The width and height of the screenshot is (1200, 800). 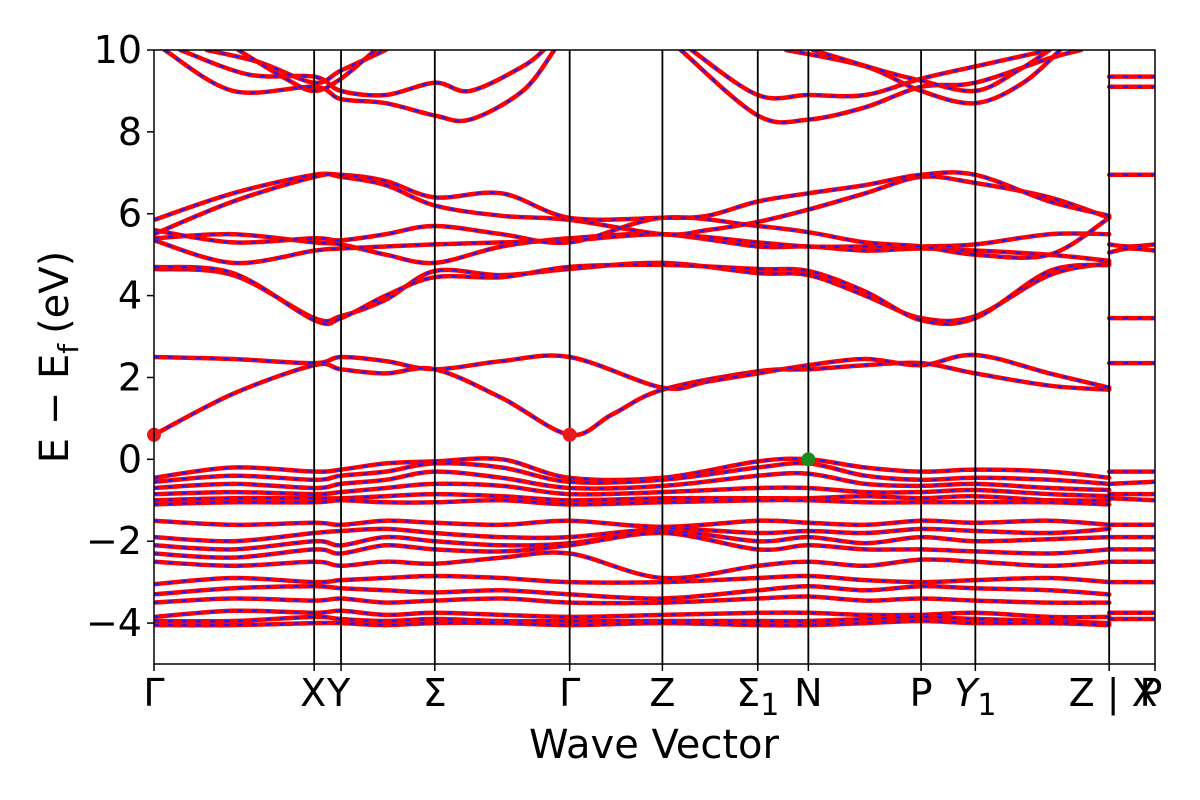 What do you see at coordinates (114, 541) in the screenshot?
I see `y-tick-label-1: −2` at bounding box center [114, 541].